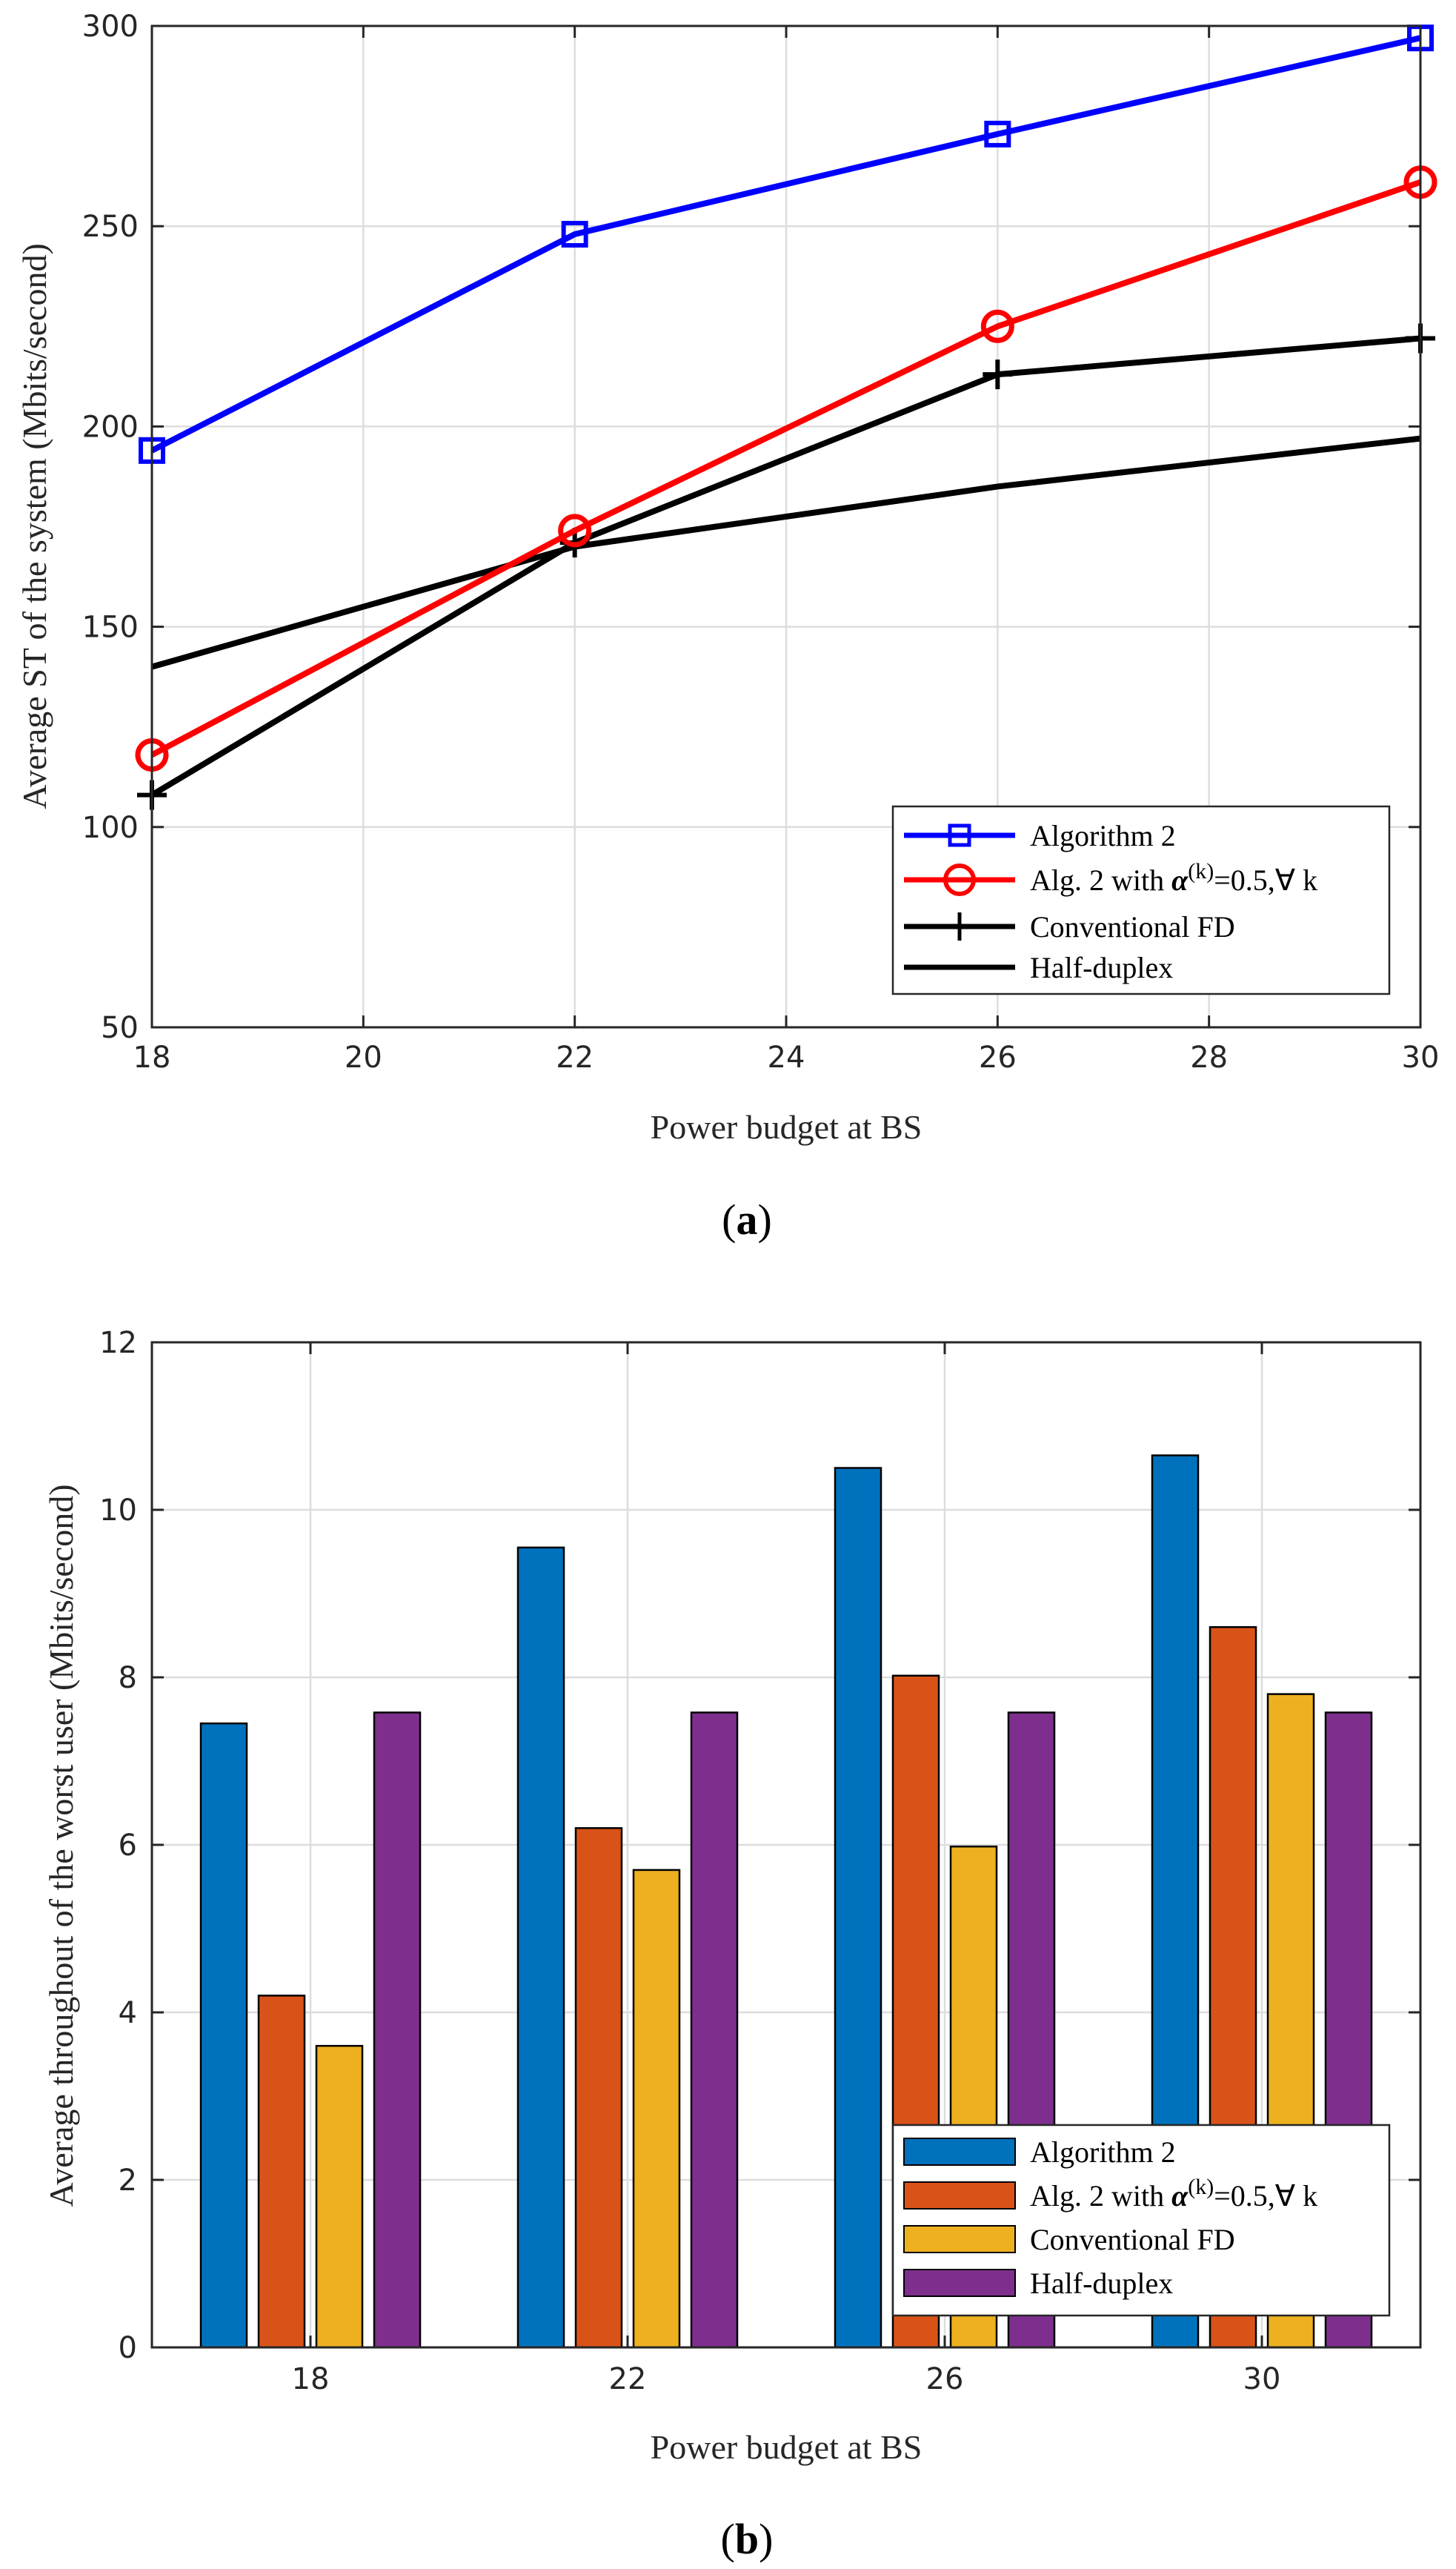 This screenshot has width=1456, height=2569. Describe the element at coordinates (1103, 2152) in the screenshot. I see `legend-b-label-algorithm2: Algorithm 2` at that location.